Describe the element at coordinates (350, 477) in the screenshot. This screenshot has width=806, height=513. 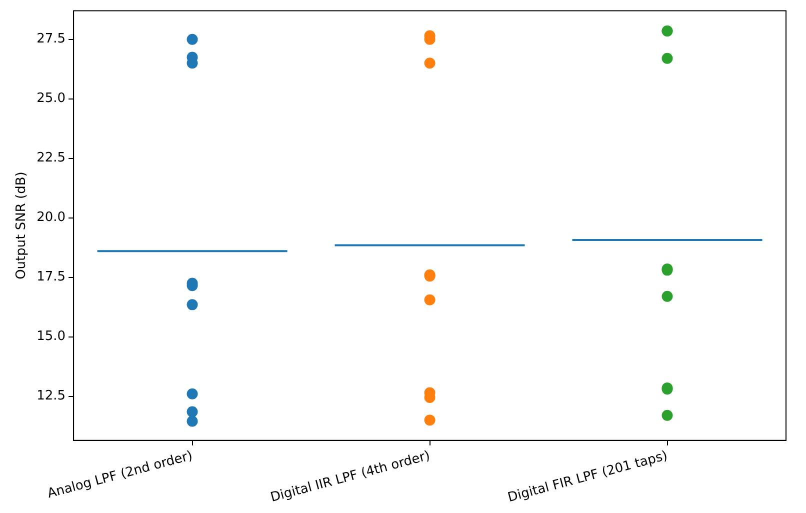
I see `x-tick-label: Digital IIR LPF (4th order)` at that location.